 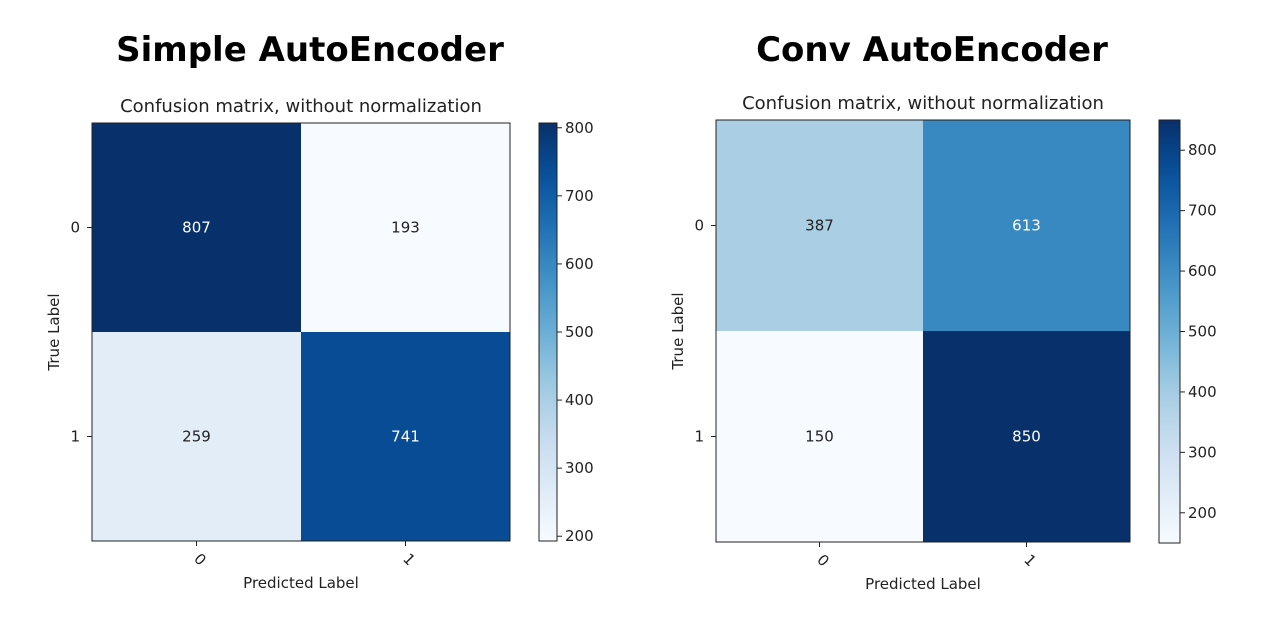 I want to click on left-panel-title: Simple AutoEncoder, so click(x=310, y=50).